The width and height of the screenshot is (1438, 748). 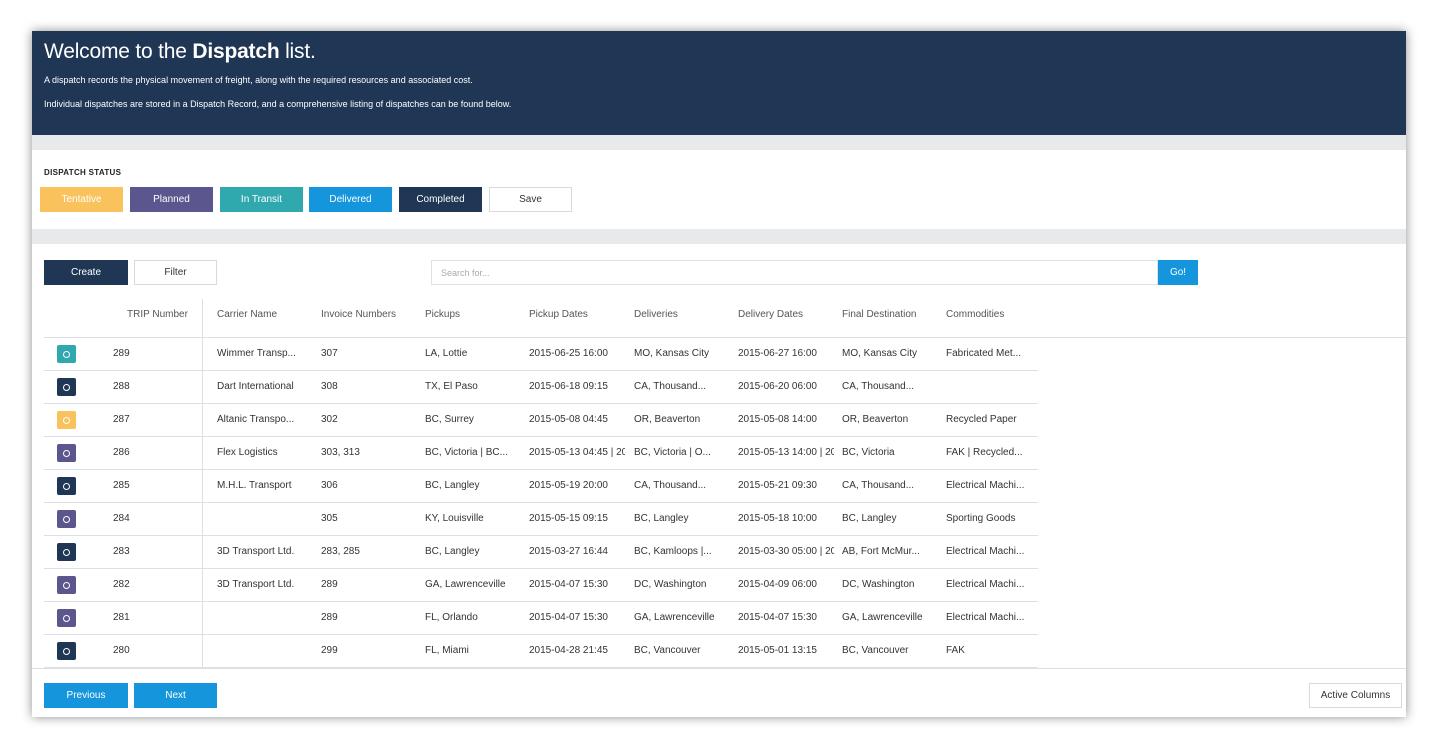 What do you see at coordinates (256, 551) in the screenshot?
I see `cell-carrier: 3D Transport Ltd.` at bounding box center [256, 551].